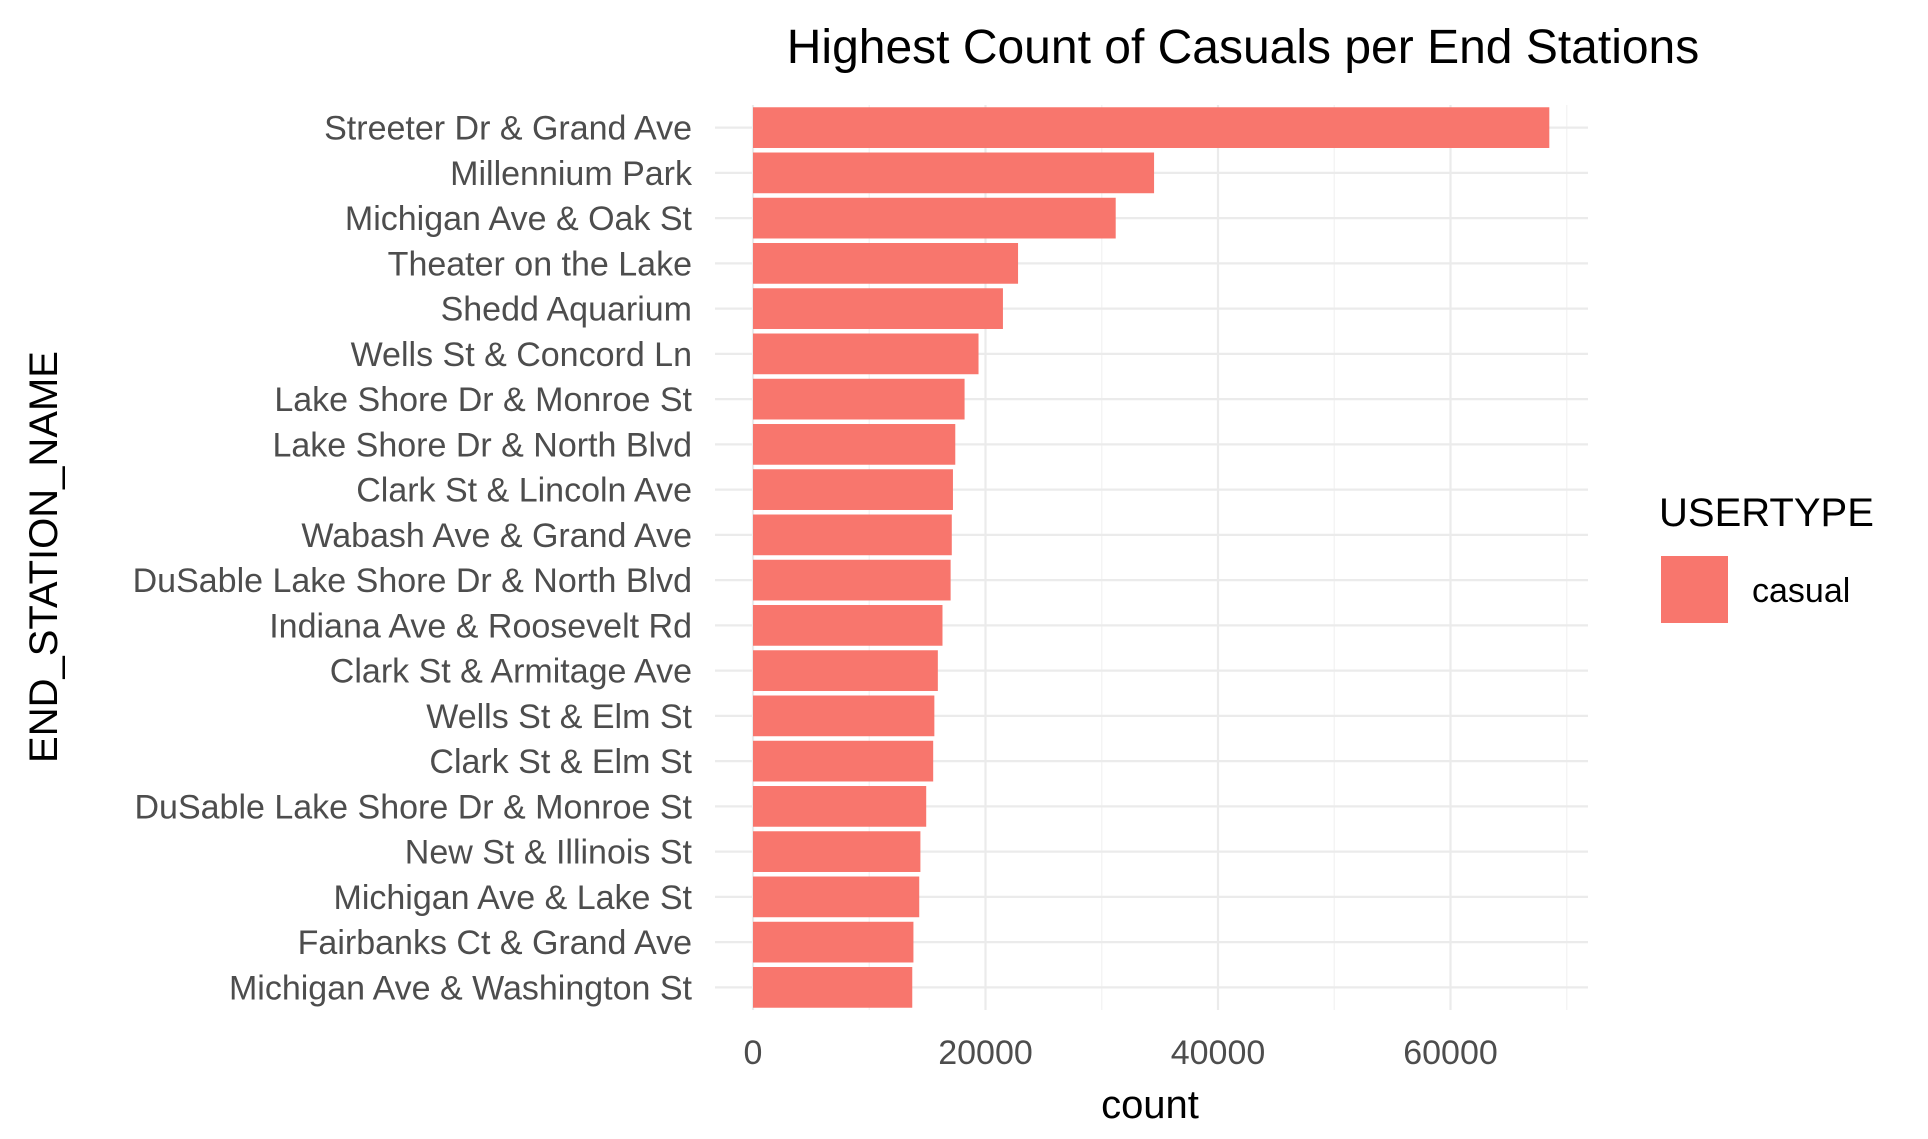  What do you see at coordinates (44, 557) in the screenshot?
I see `y-axis-title: END_STATION_NAME` at bounding box center [44, 557].